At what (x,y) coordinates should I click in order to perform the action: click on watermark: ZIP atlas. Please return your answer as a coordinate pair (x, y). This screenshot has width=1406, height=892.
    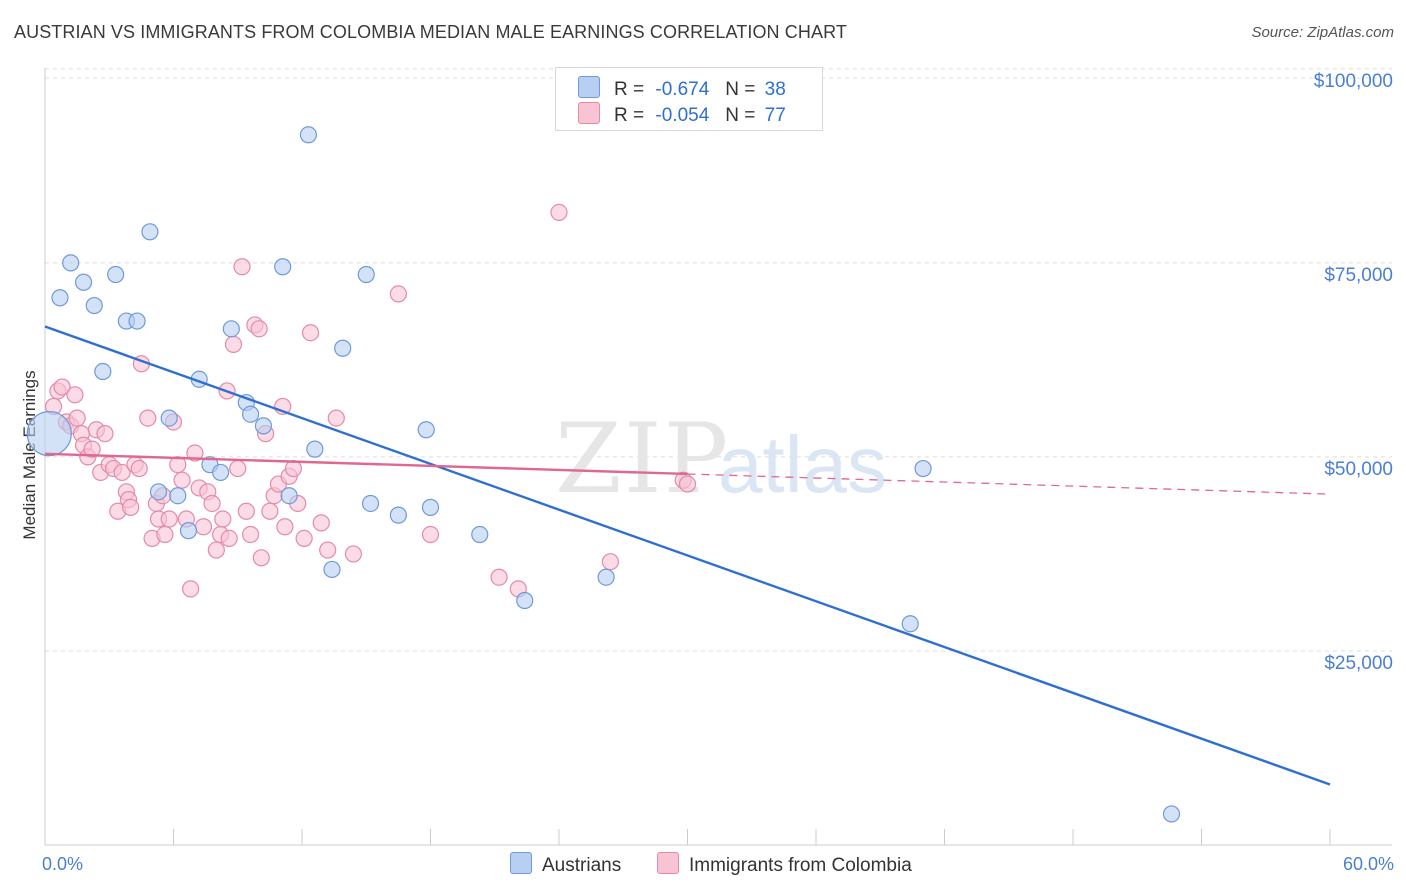
    Looking at the image, I should click on (721, 459).